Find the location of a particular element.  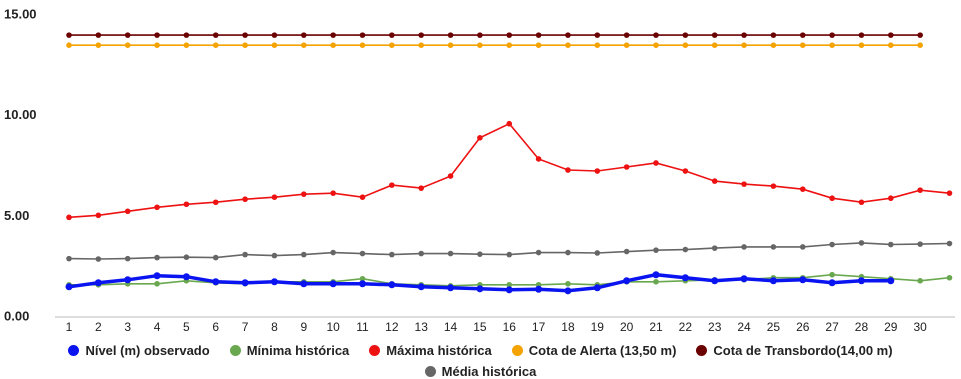

legend-item: Nível (m) observado is located at coordinates (139, 350).